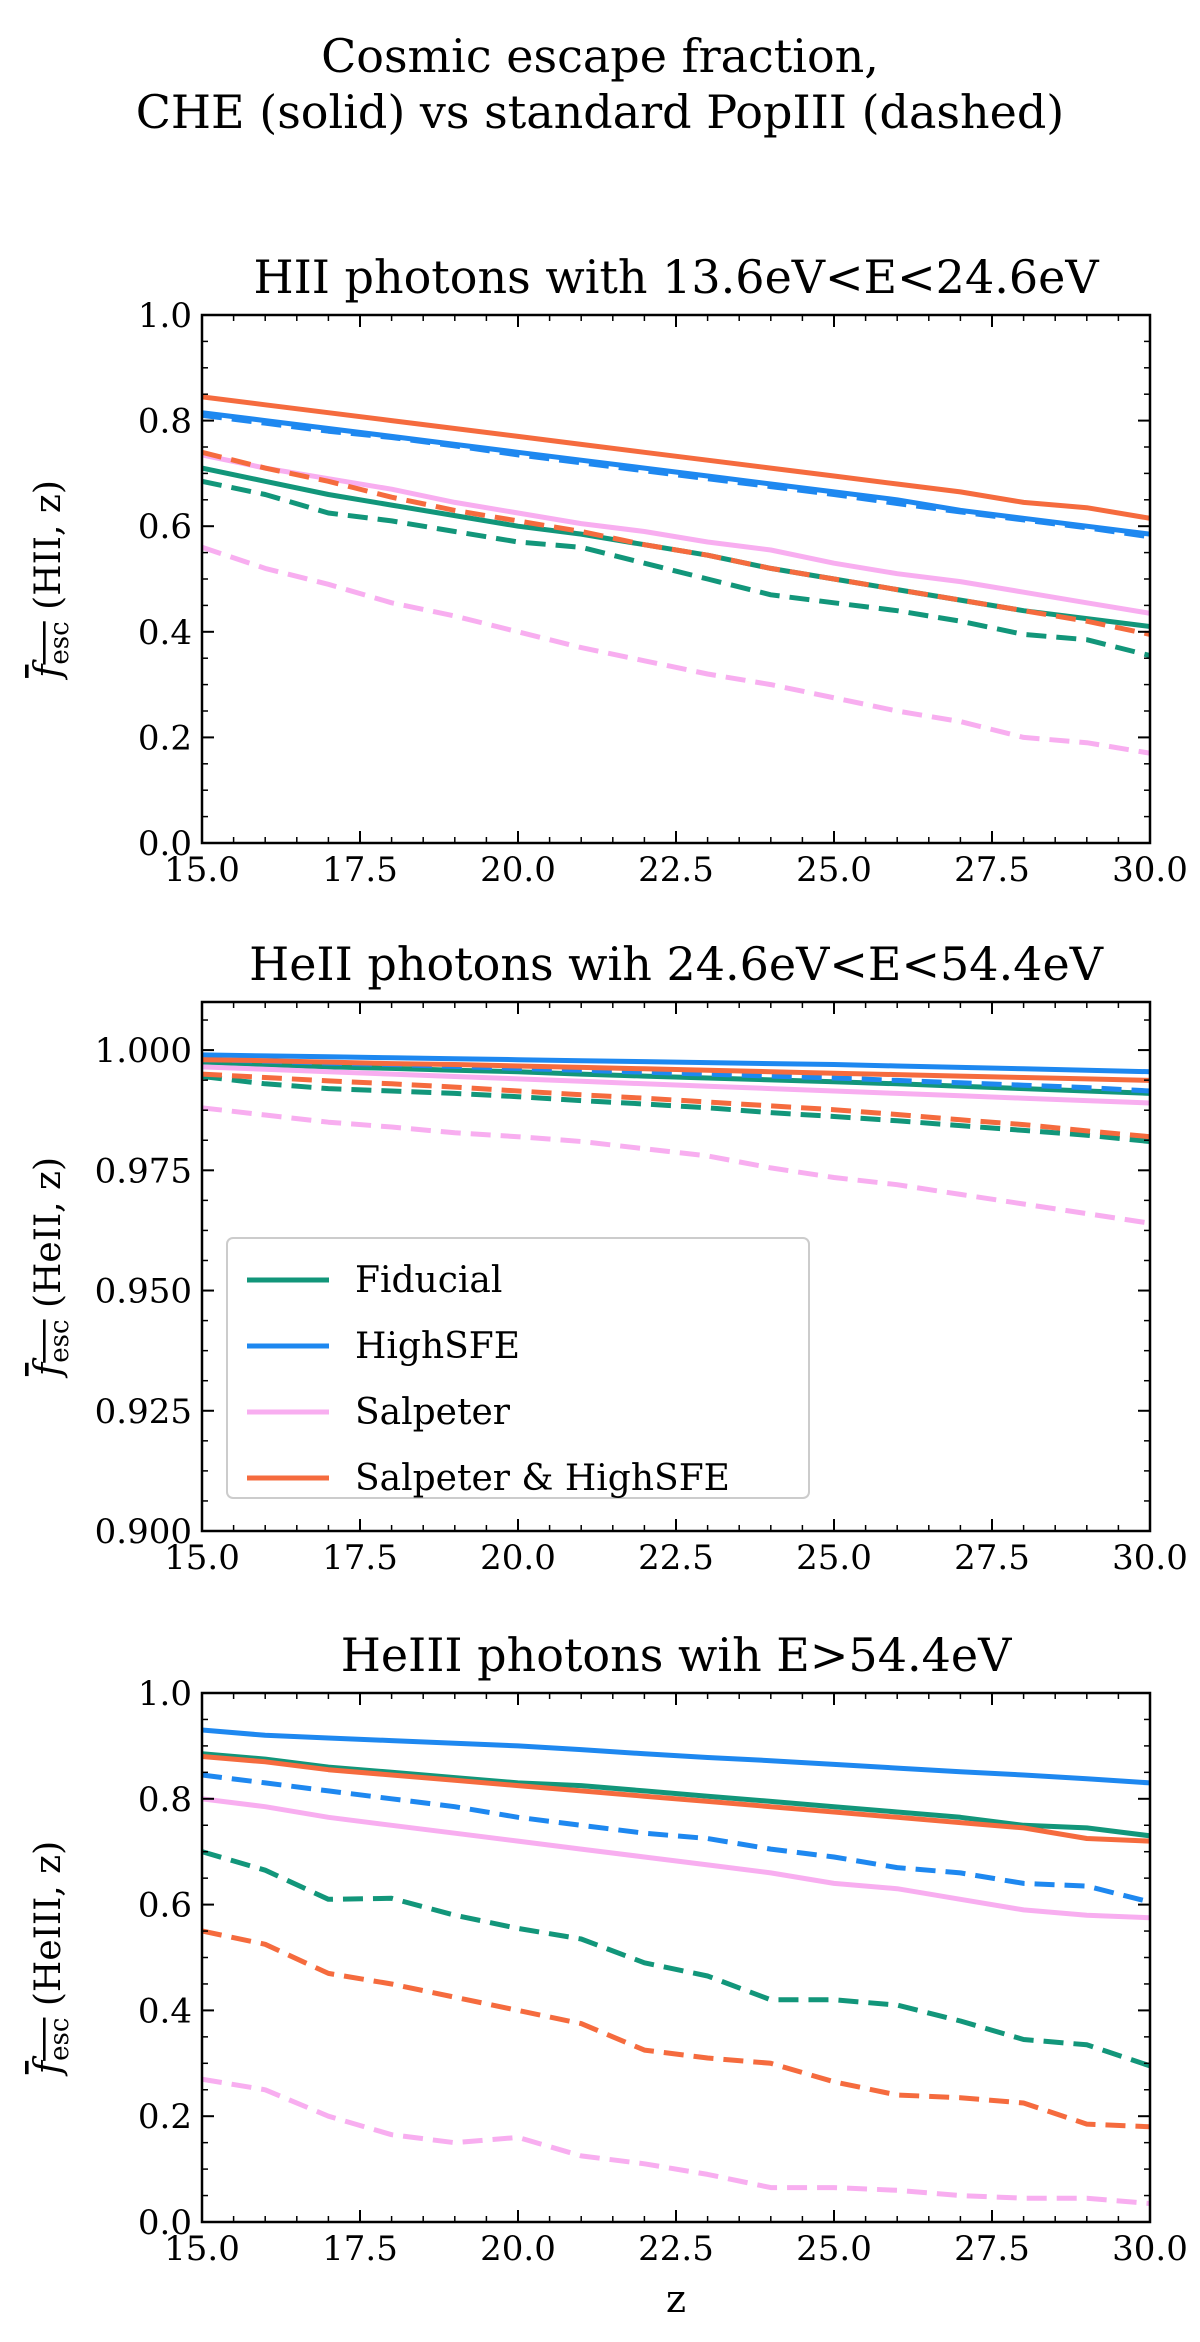 The width and height of the screenshot is (1200, 2342). What do you see at coordinates (143, 1412) in the screenshot?
I see `y-tick-label: 0.925` at bounding box center [143, 1412].